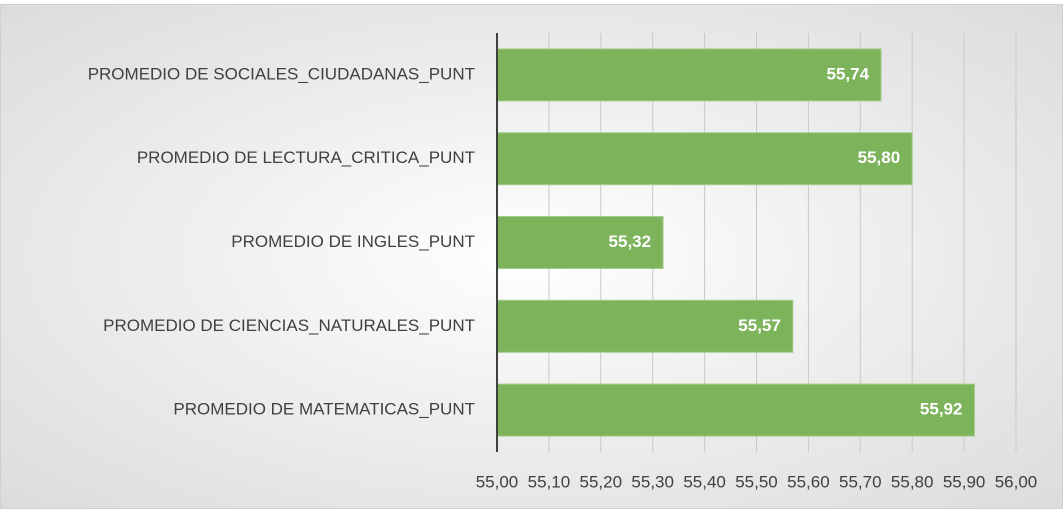 Image resolution: width=1064 pixels, height=510 pixels. Describe the element at coordinates (497, 481) in the screenshot. I see `x-tick-label: 55,00` at that location.